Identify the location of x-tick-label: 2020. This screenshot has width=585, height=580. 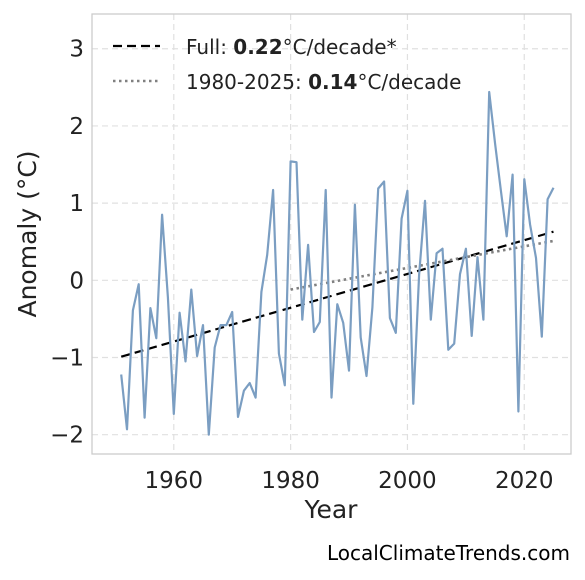
(524, 481).